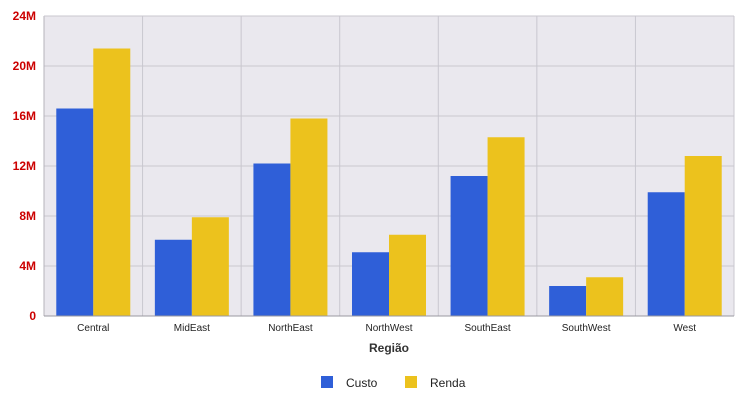 Image resolution: width=754 pixels, height=417 pixels. Describe the element at coordinates (568, 301) in the screenshot. I see `bar-custo-southwest` at that location.